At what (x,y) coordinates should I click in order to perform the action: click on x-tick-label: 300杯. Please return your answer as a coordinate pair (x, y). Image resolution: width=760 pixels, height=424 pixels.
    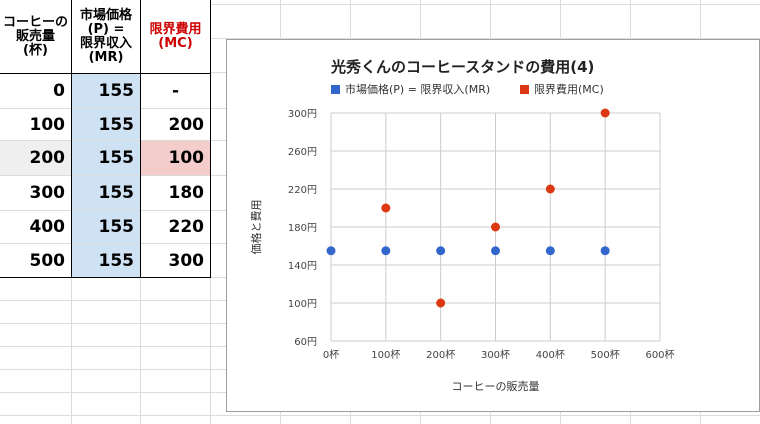
    Looking at the image, I should click on (495, 354).